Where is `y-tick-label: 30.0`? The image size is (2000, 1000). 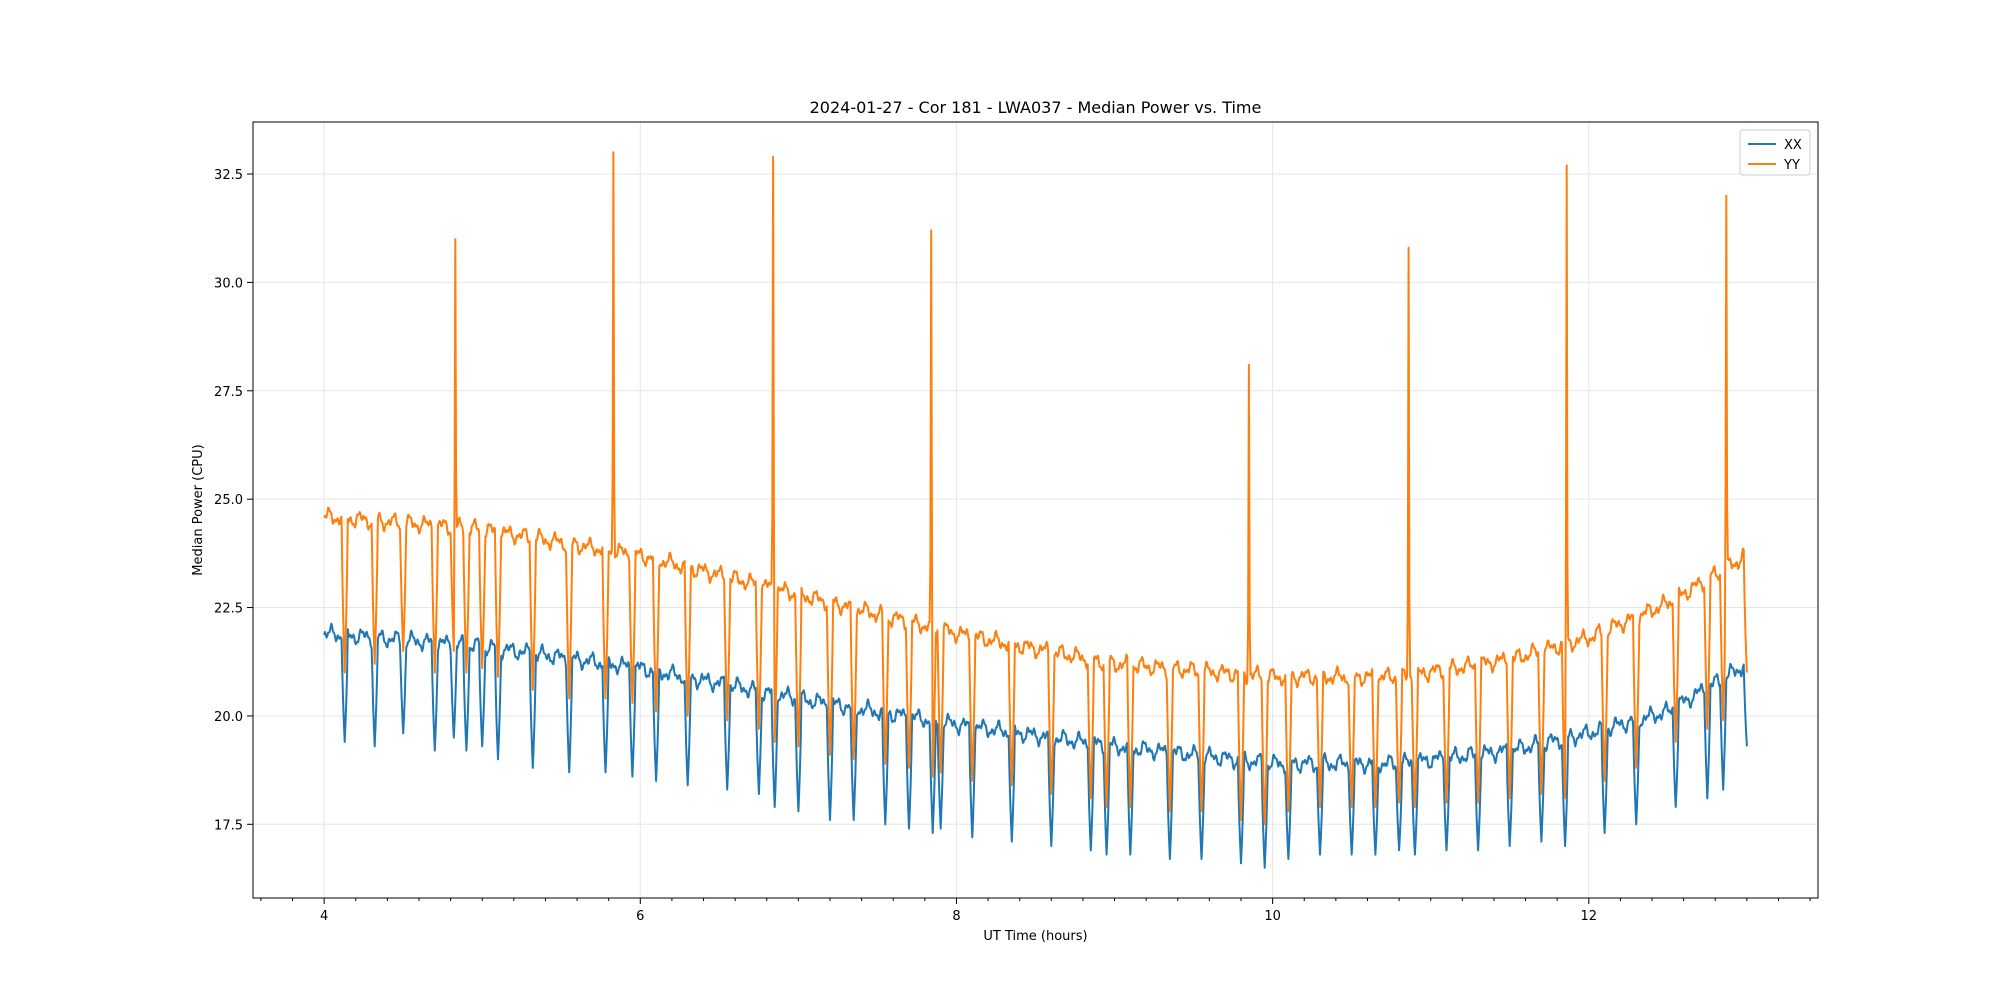 y-tick-label: 30.0 is located at coordinates (228, 283).